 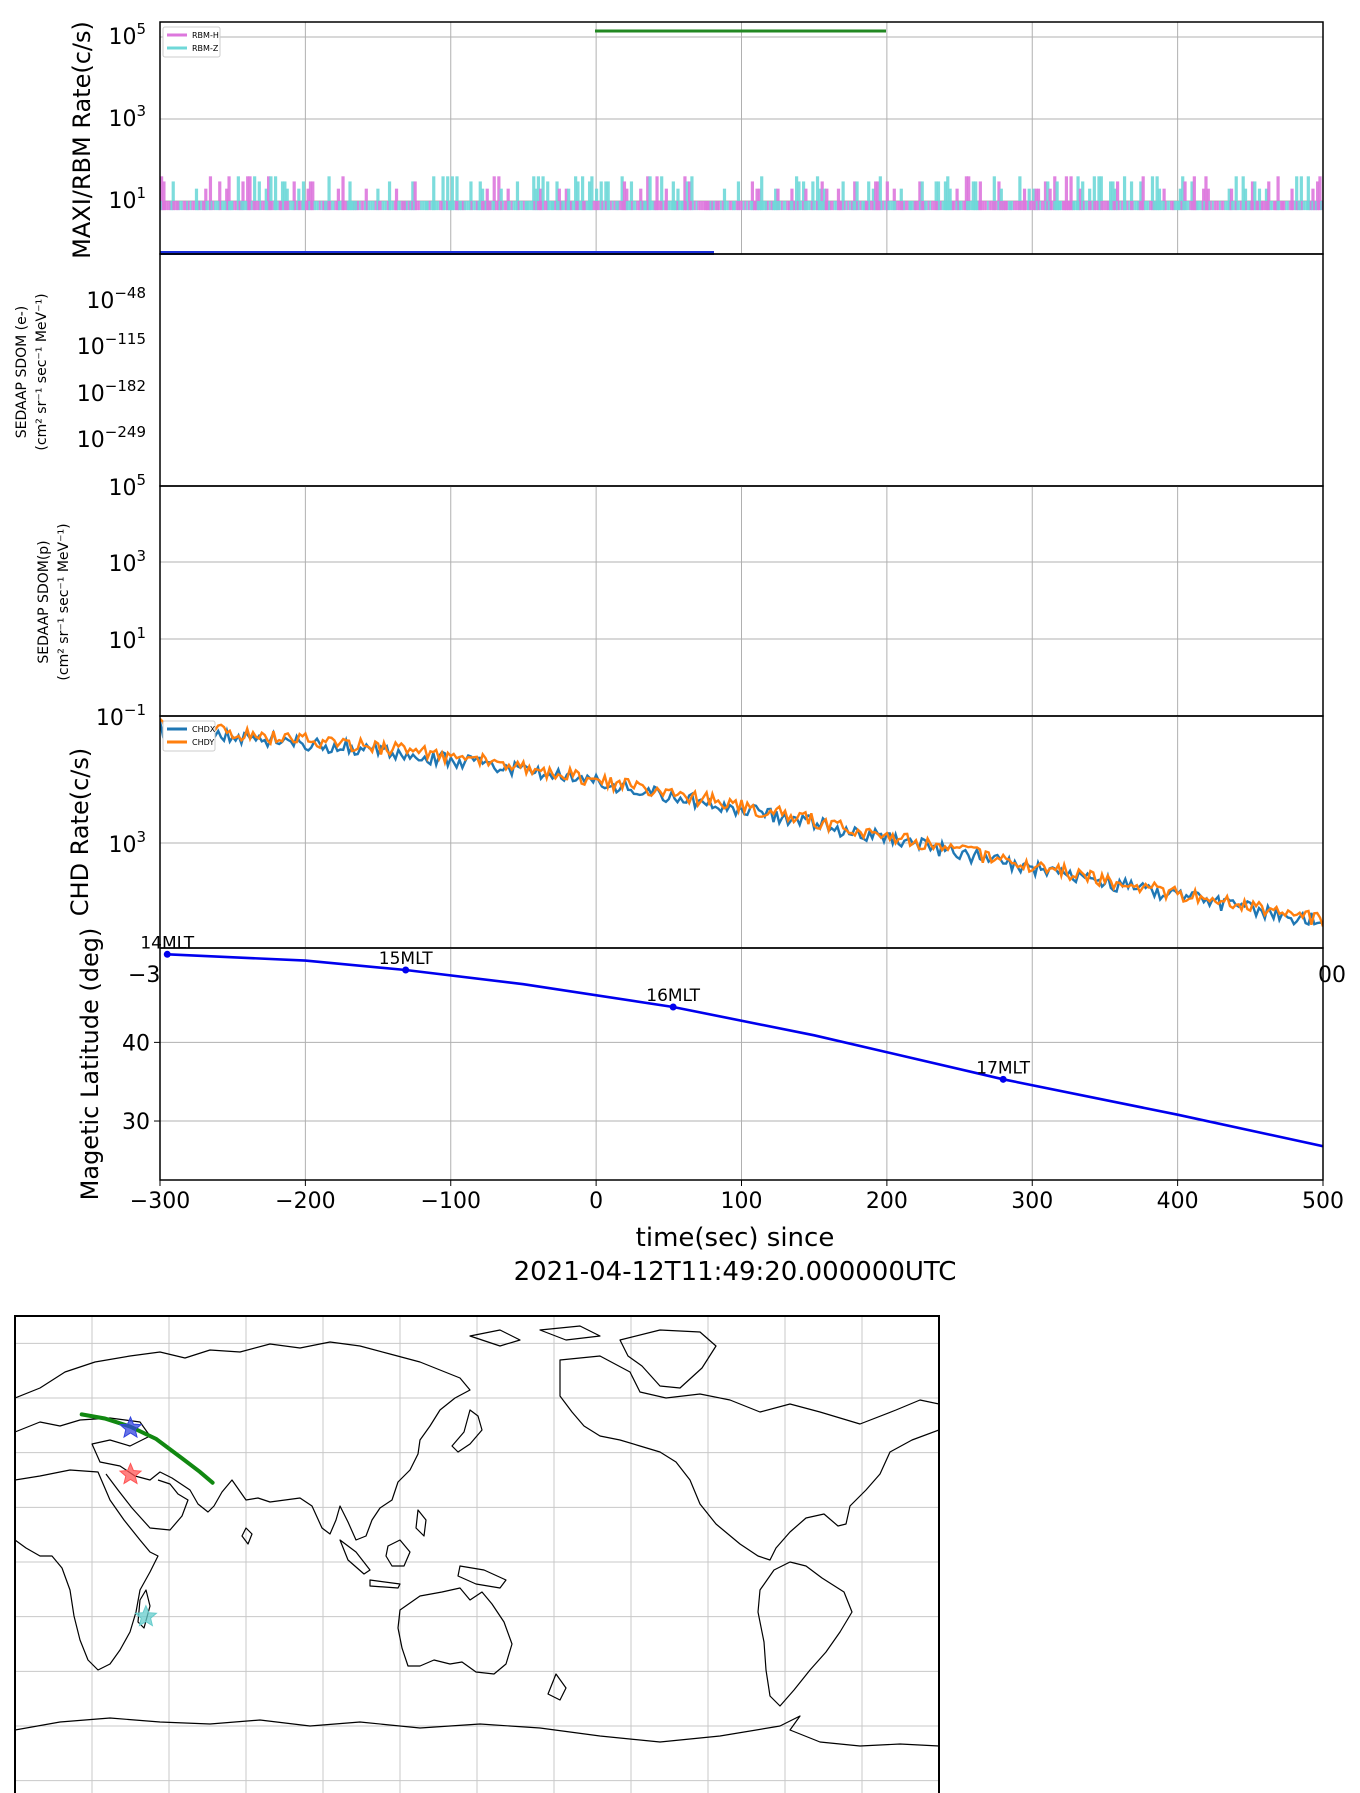 I want to click on grid-sedaap-proton, so click(x=741, y=601).